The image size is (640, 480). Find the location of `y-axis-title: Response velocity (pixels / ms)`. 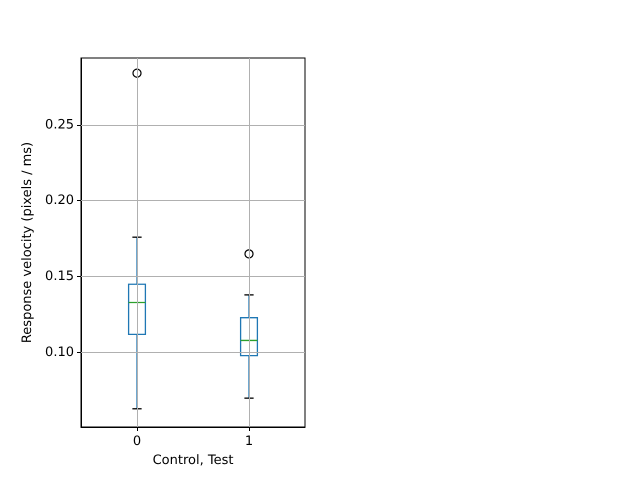

y-axis-title: Response velocity (pixels / ms) is located at coordinates (27, 243).